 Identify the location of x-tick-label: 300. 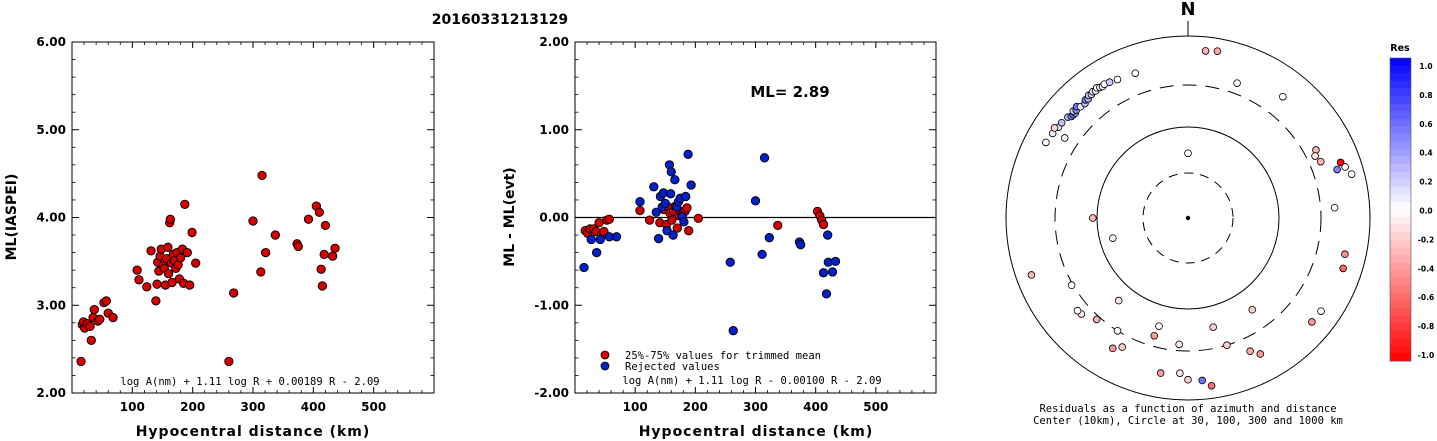
(755, 407).